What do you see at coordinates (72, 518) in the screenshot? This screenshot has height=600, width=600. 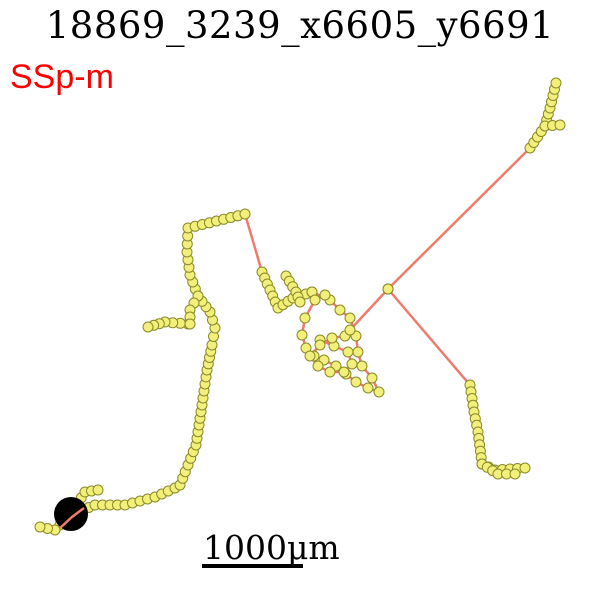 I see `soma-overlay-branch` at bounding box center [72, 518].